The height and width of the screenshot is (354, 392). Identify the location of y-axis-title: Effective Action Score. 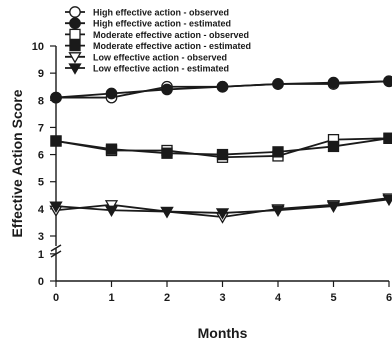
(17, 163).